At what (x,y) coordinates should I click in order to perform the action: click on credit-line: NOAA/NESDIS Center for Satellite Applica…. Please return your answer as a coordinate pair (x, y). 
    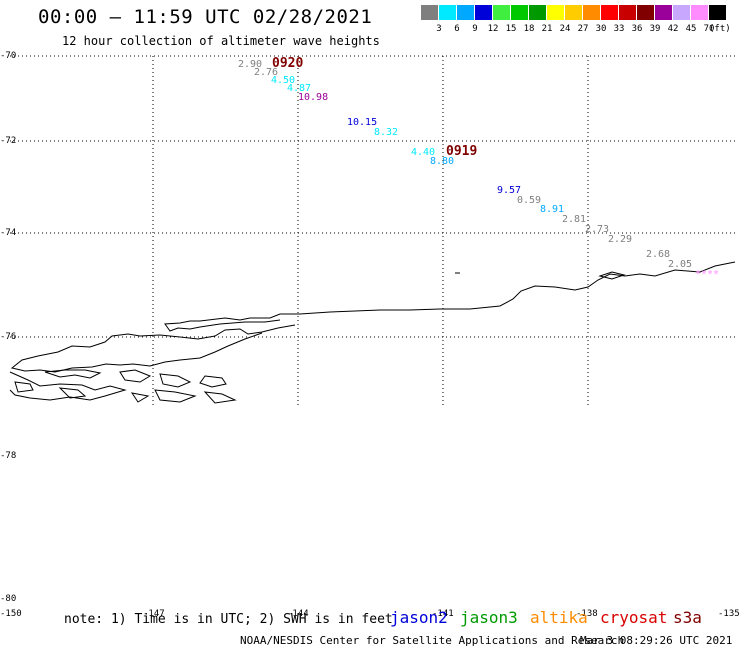
    Looking at the image, I should click on (432, 640).